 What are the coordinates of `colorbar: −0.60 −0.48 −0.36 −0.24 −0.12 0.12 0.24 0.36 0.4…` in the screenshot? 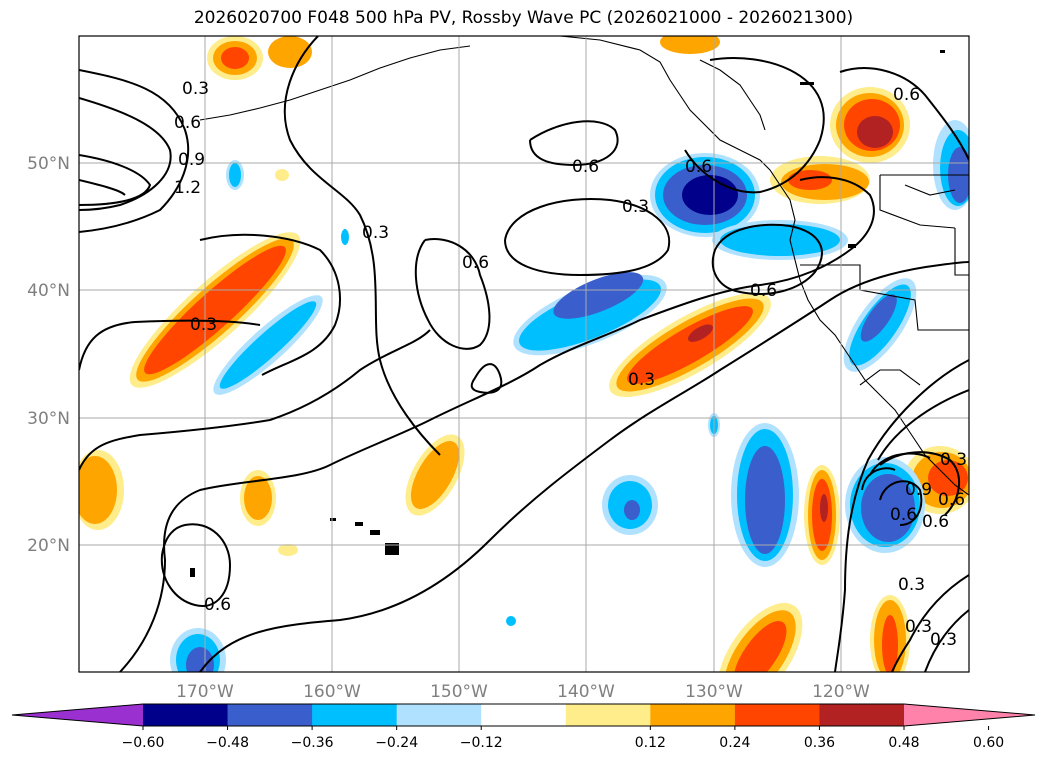 It's located at (523, 727).